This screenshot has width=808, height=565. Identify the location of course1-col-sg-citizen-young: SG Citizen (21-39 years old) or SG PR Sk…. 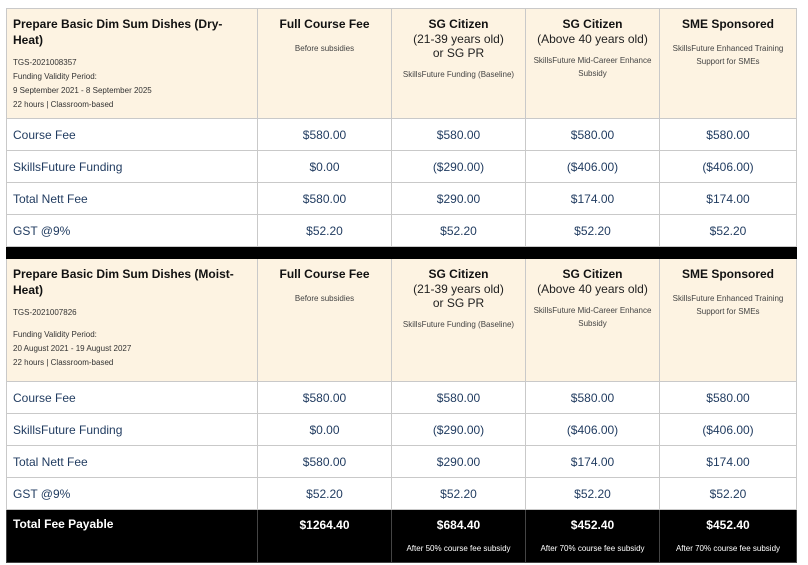
(458, 63).